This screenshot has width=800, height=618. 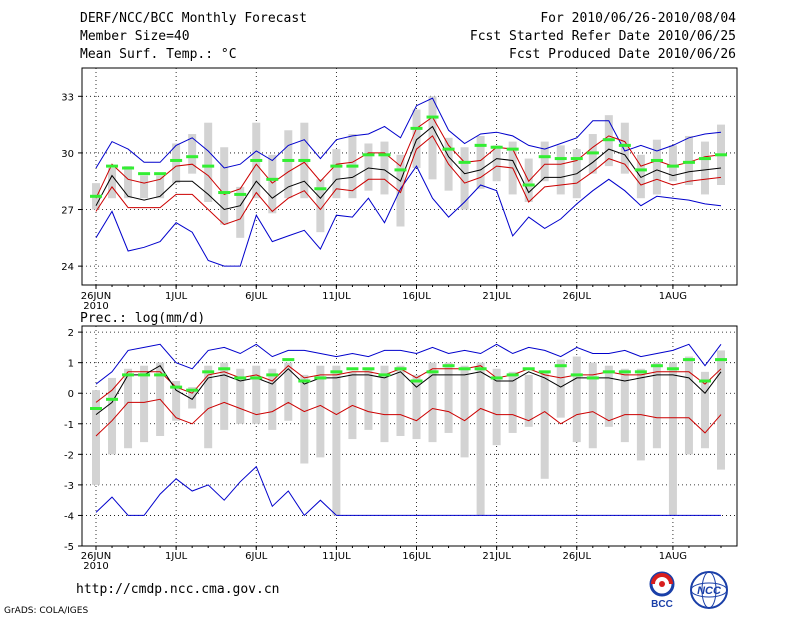 What do you see at coordinates (71, 364) in the screenshot?
I see `y-tick-label: 1` at bounding box center [71, 364].